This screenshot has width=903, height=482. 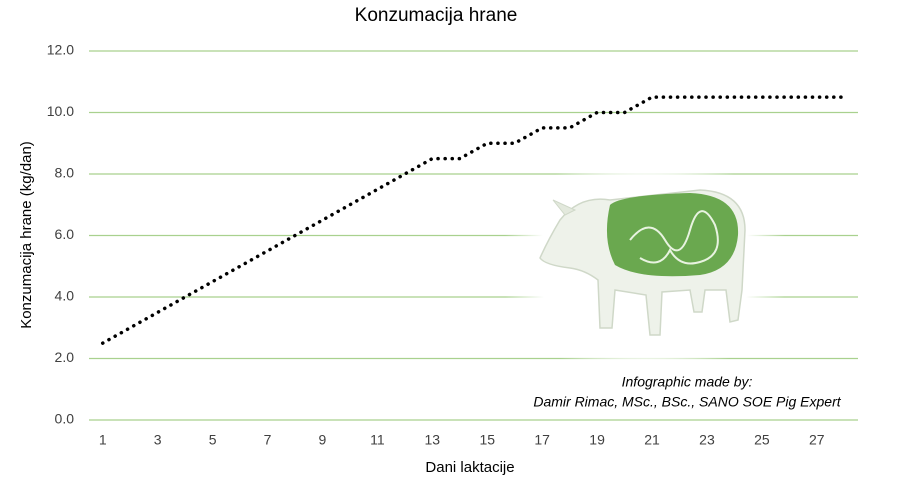 What do you see at coordinates (65, 234) in the screenshot?
I see `y-tick-label: 6.0` at bounding box center [65, 234].